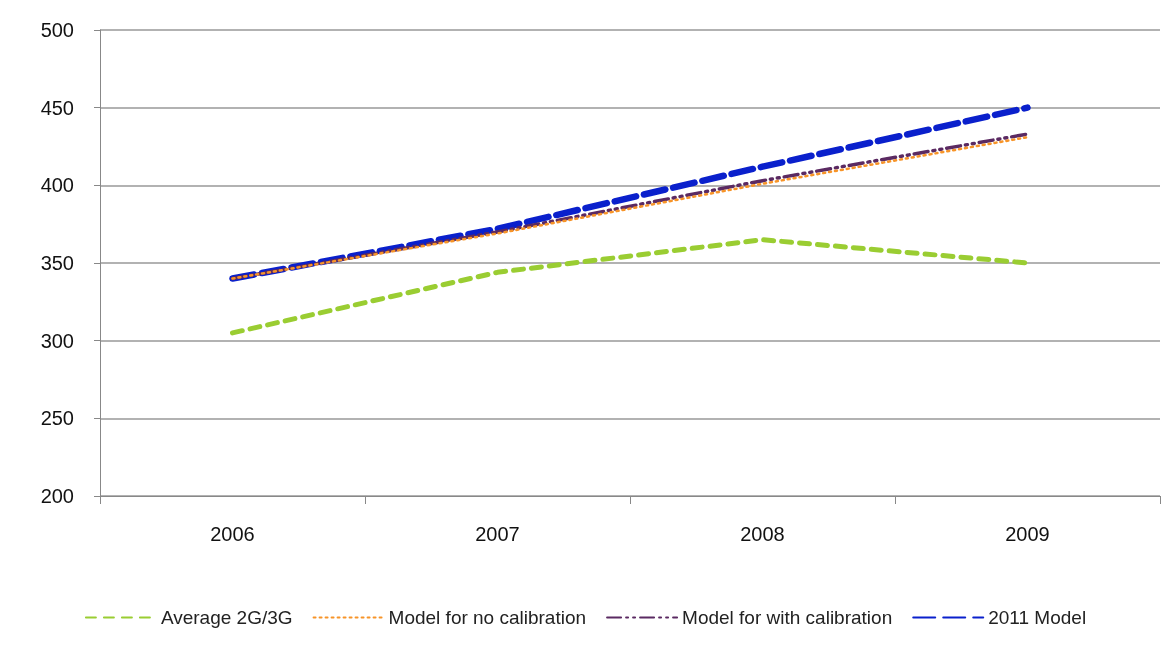 This screenshot has height=646, width=1171. What do you see at coordinates (57, 340) in the screenshot?
I see `y-tick-label: 300` at bounding box center [57, 340].